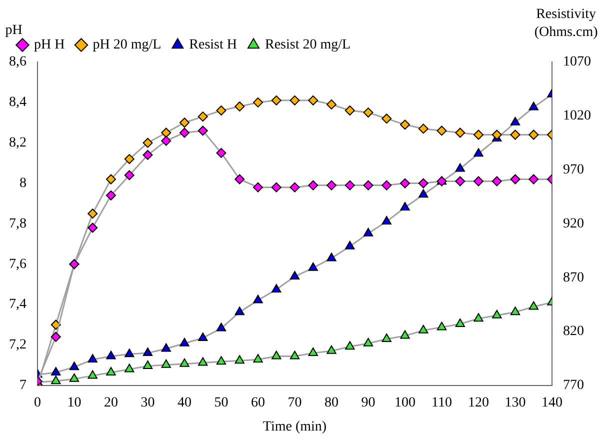 The image size is (600, 441). Describe the element at coordinates (111, 402) in the screenshot. I see `x-tick-label: 20` at that location.